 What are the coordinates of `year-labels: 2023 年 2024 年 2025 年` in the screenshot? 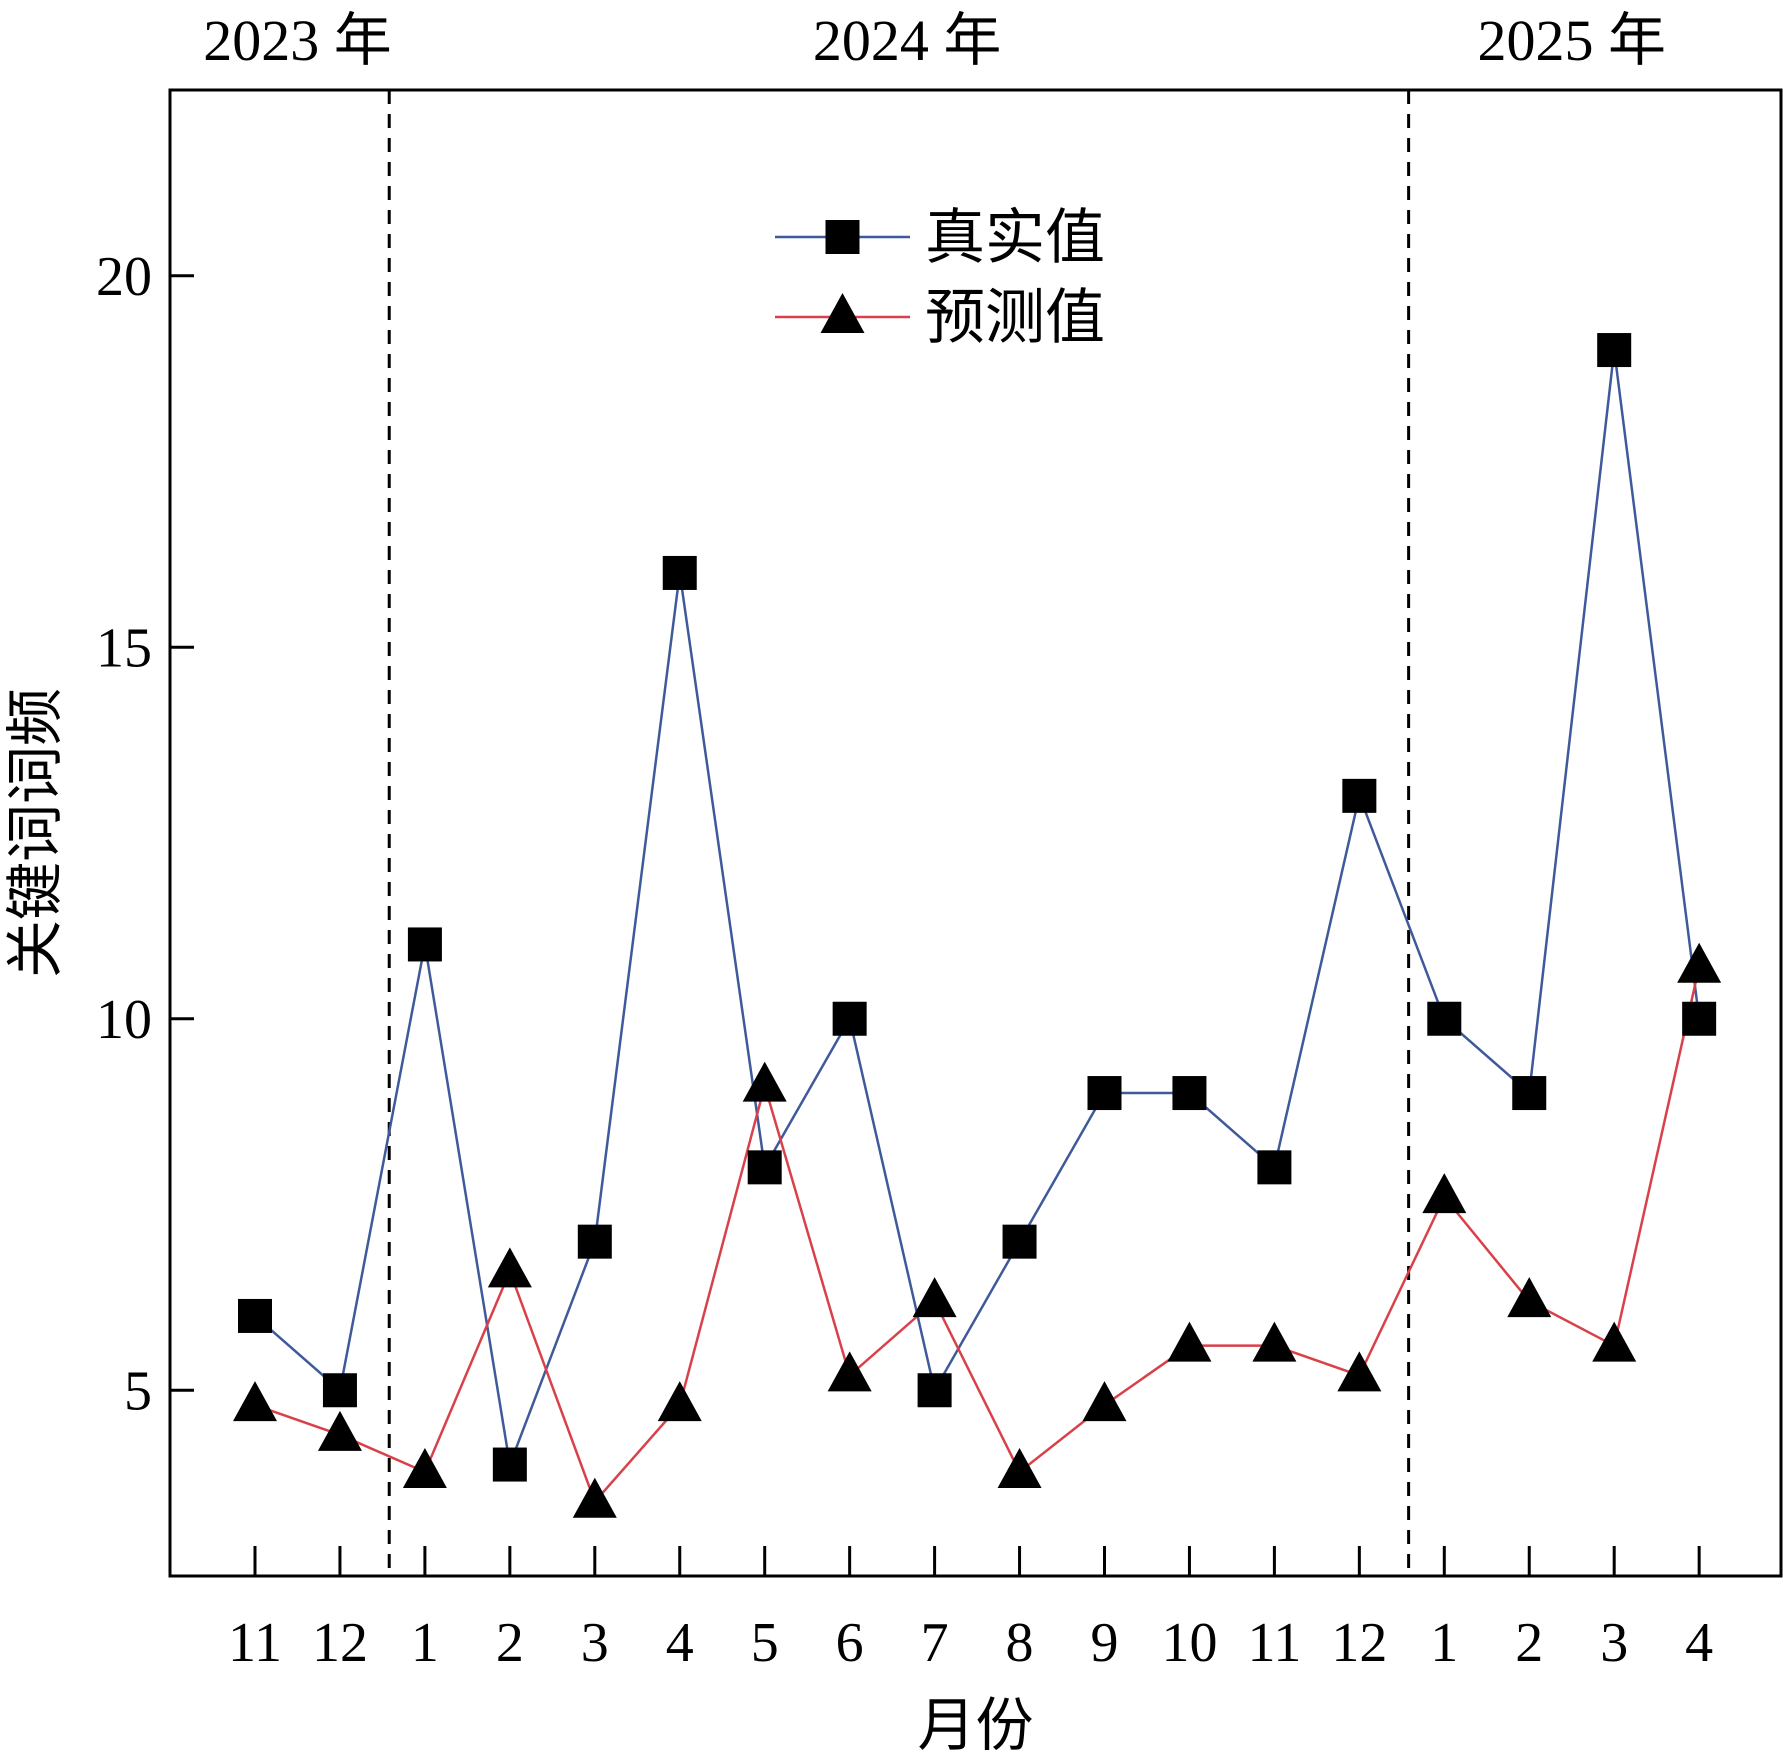 It's located at (934, 40).